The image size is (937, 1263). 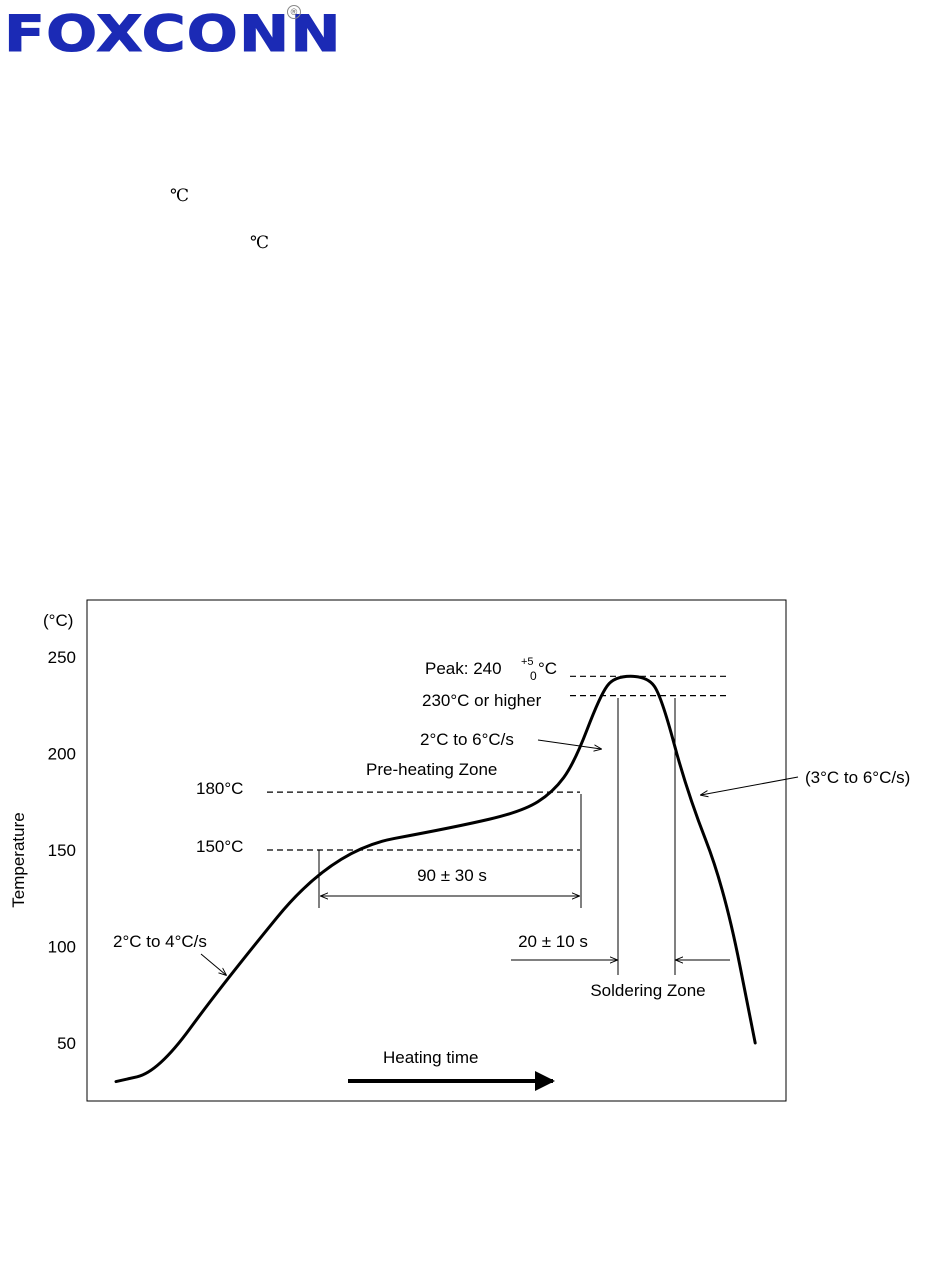 I want to click on ramp-to-peak-arrow, so click(x=569, y=744).